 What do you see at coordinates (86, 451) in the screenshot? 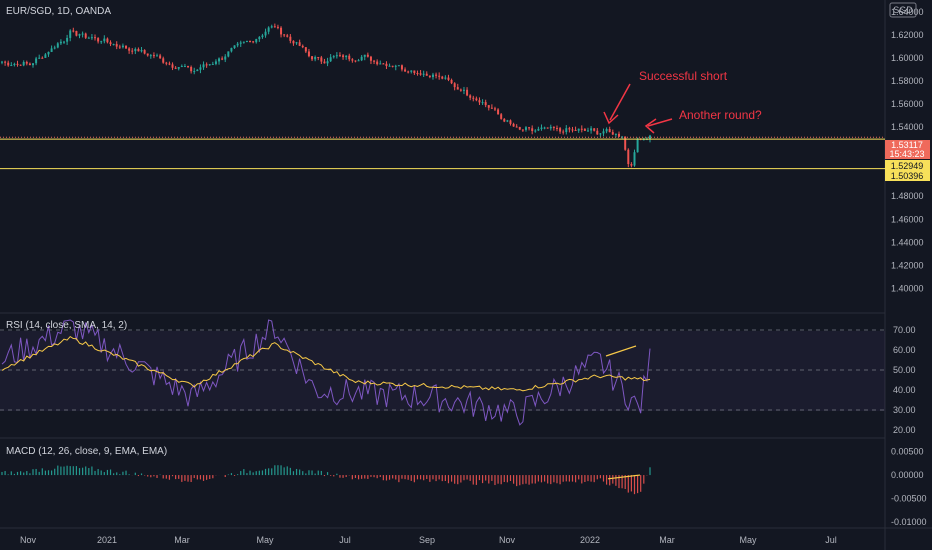
I see `macd-title: MACD (12, 26, close, 9, EMA, EMA)` at bounding box center [86, 451].